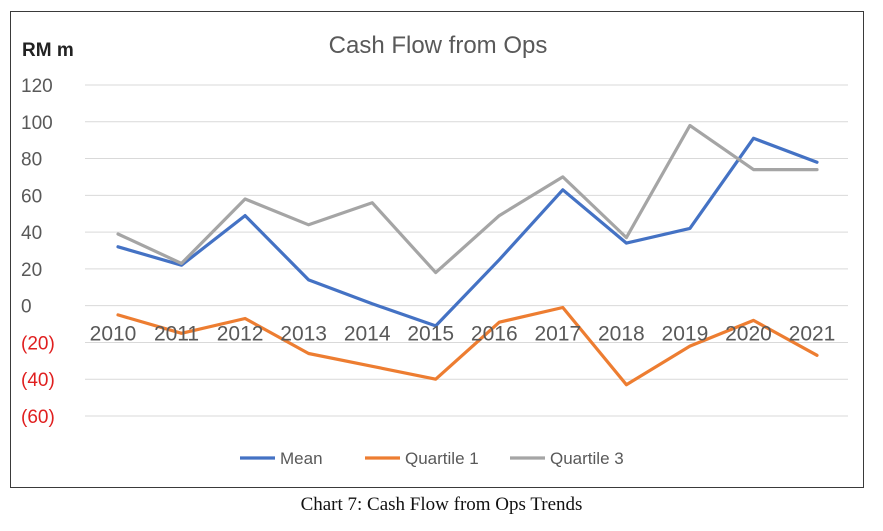 Image resolution: width=883 pixels, height=531 pixels. Describe the element at coordinates (31, 270) in the screenshot. I see `y-tick-label: 20` at that location.